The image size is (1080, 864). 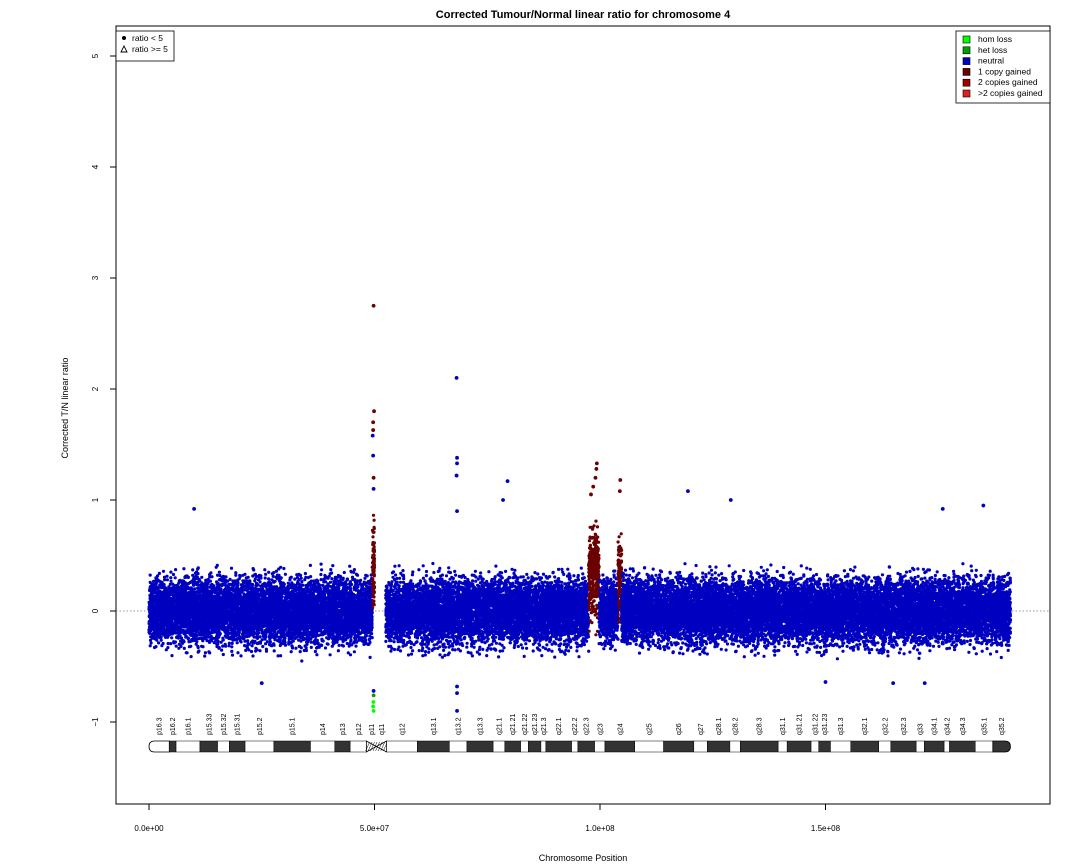 What do you see at coordinates (95, 722) in the screenshot?
I see `y-tick-label: −1` at bounding box center [95, 722].